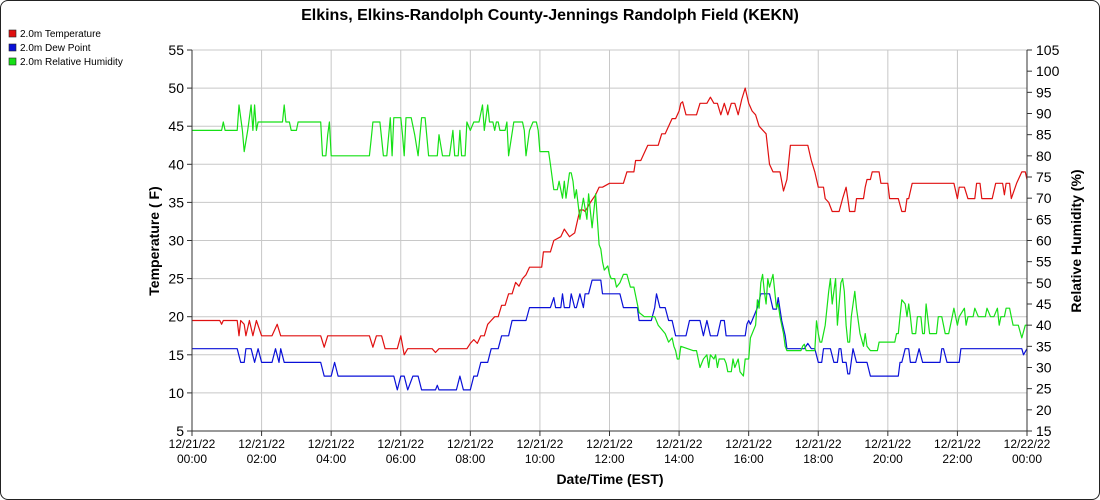  Describe the element at coordinates (180, 431) in the screenshot. I see `y-tick-label: 5` at that location.